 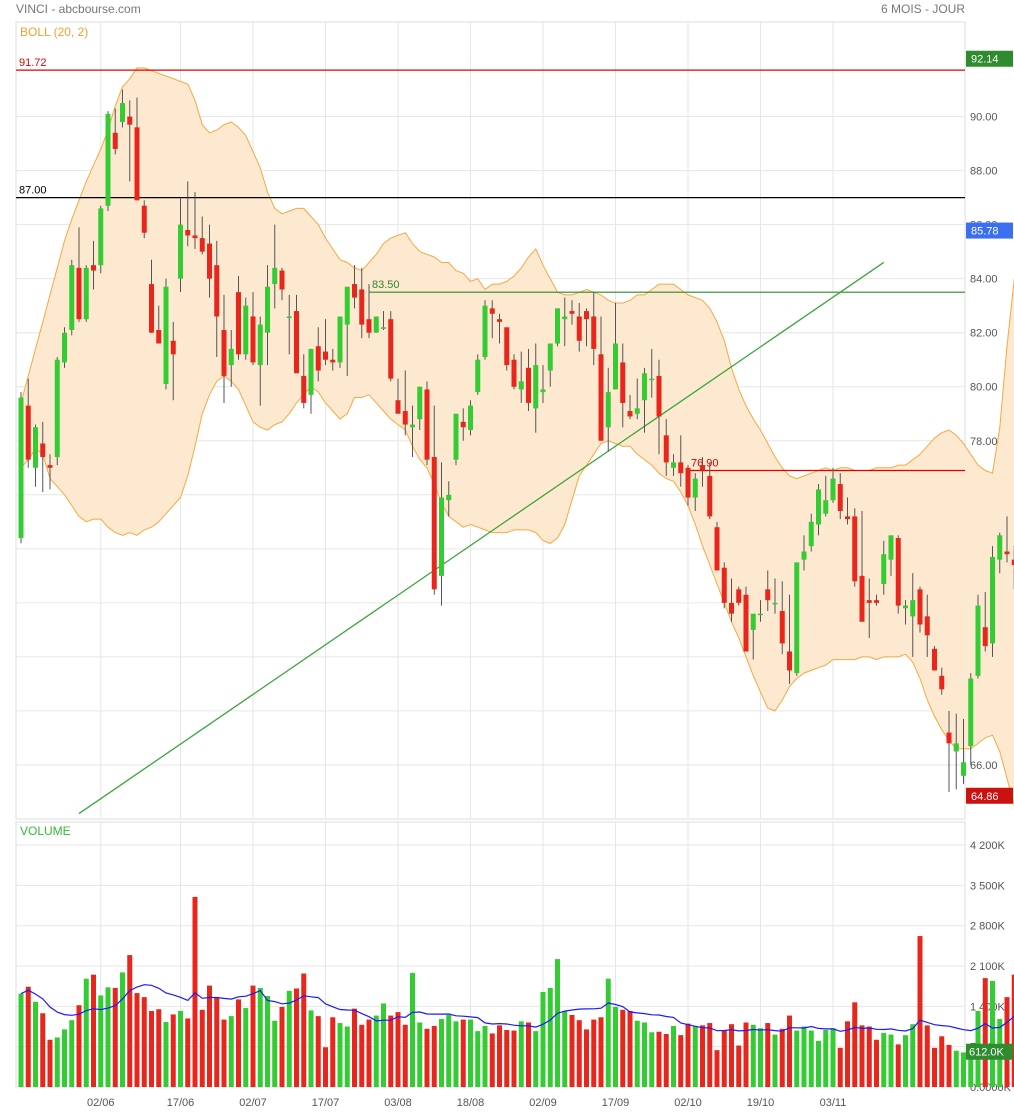 I want to click on x-tick-label: 02/06, so click(x=101, y=1103).